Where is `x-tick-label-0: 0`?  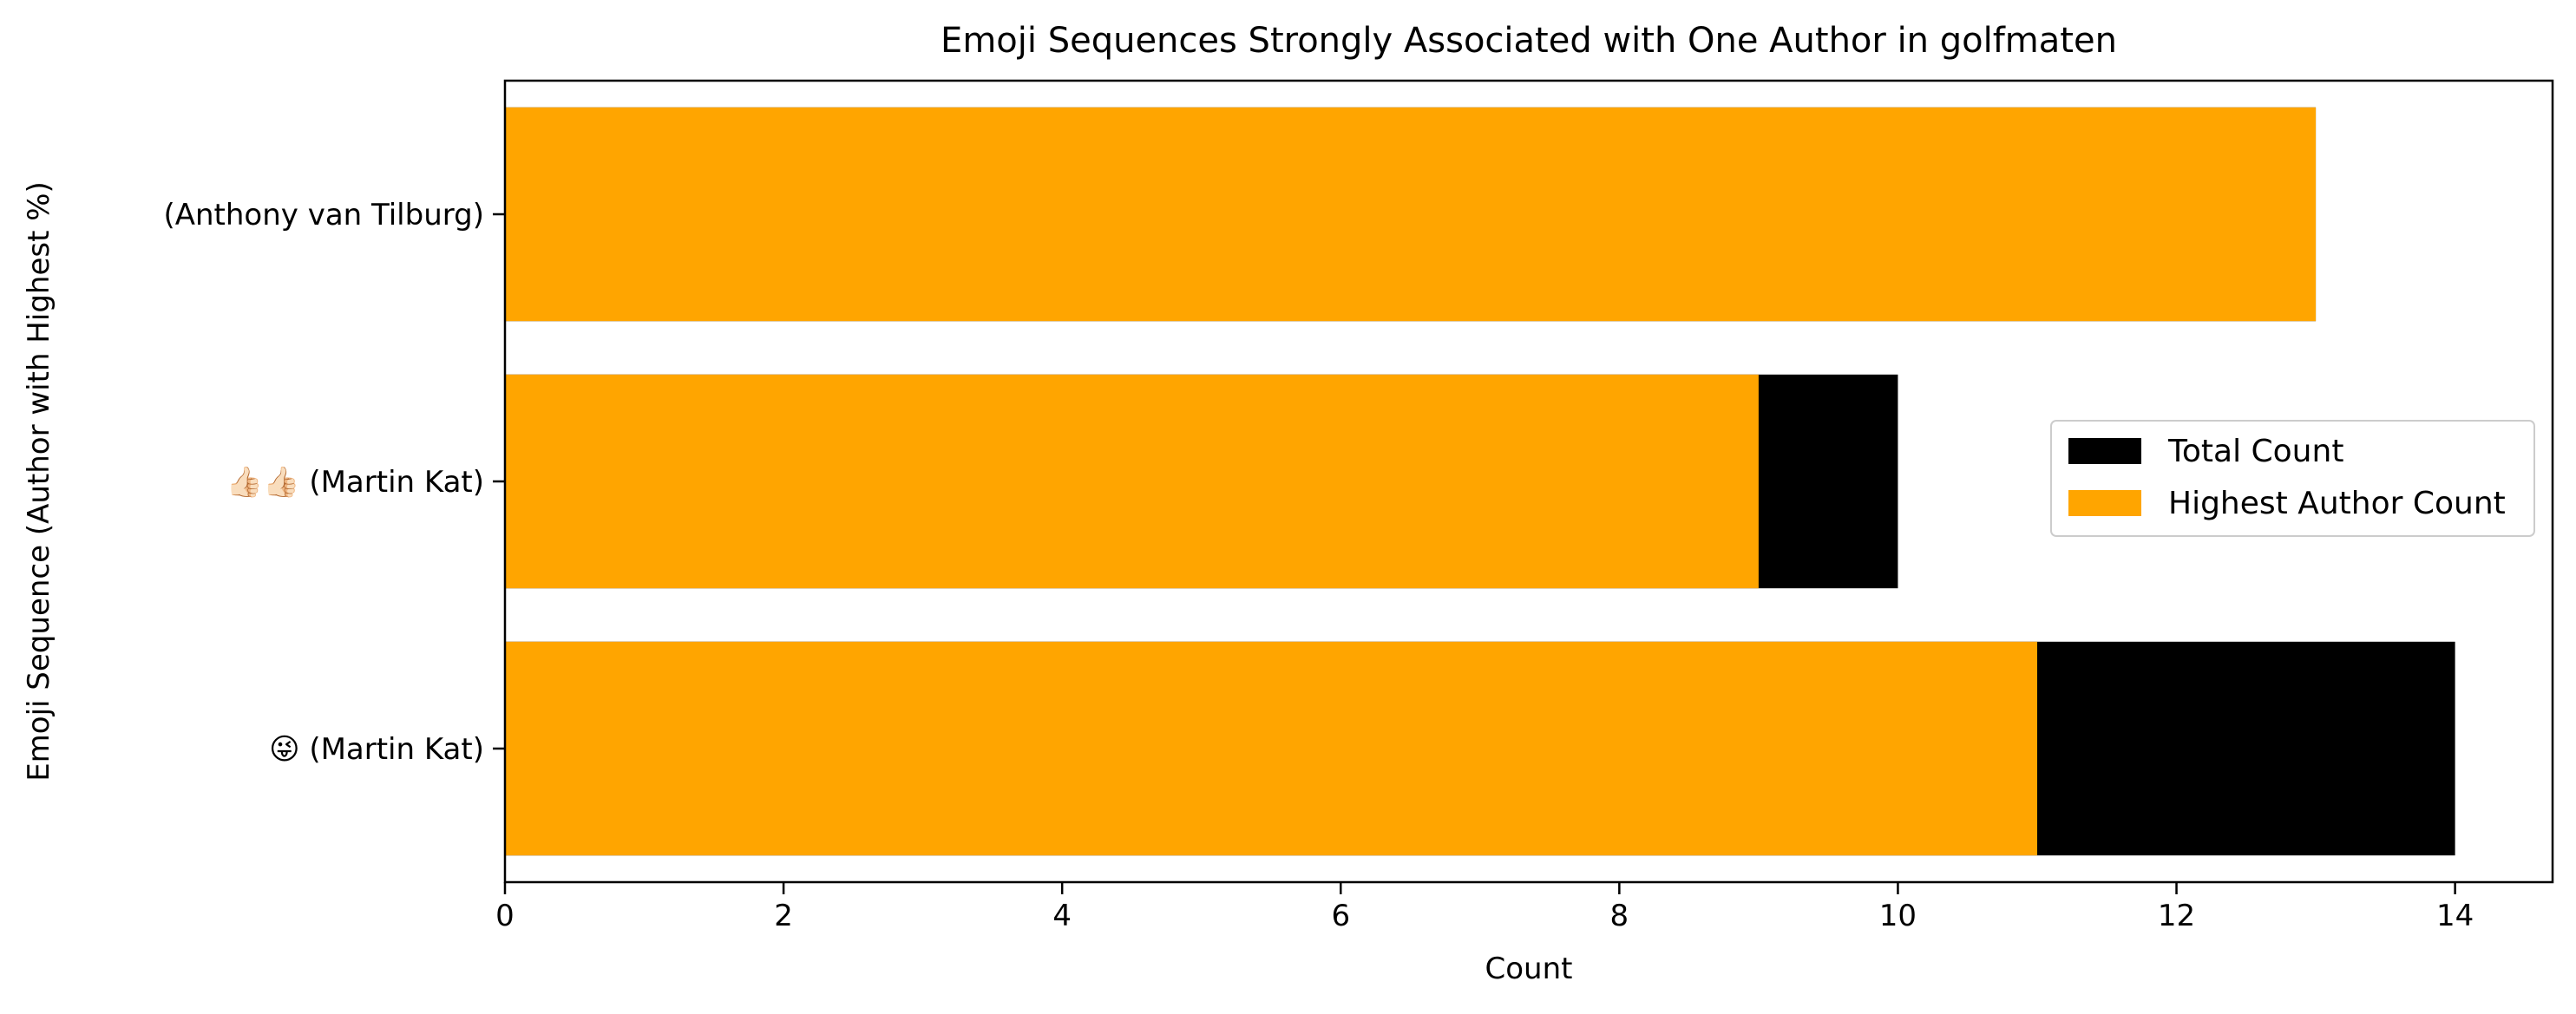 x-tick-label-0: 0 is located at coordinates (505, 916).